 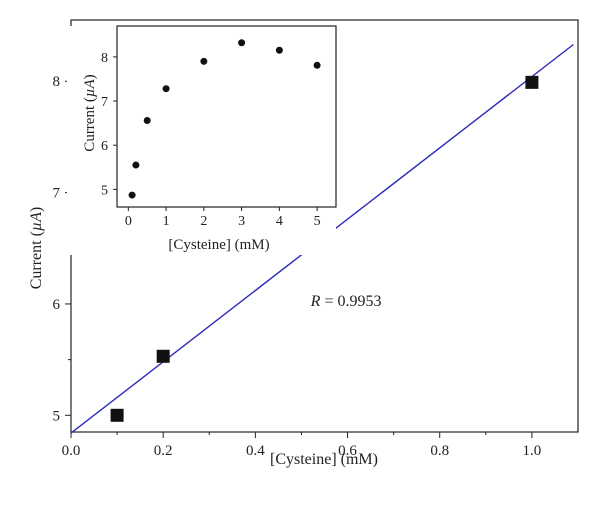 I want to click on inset-y-axis-label: Current (µA), so click(x=90, y=112).